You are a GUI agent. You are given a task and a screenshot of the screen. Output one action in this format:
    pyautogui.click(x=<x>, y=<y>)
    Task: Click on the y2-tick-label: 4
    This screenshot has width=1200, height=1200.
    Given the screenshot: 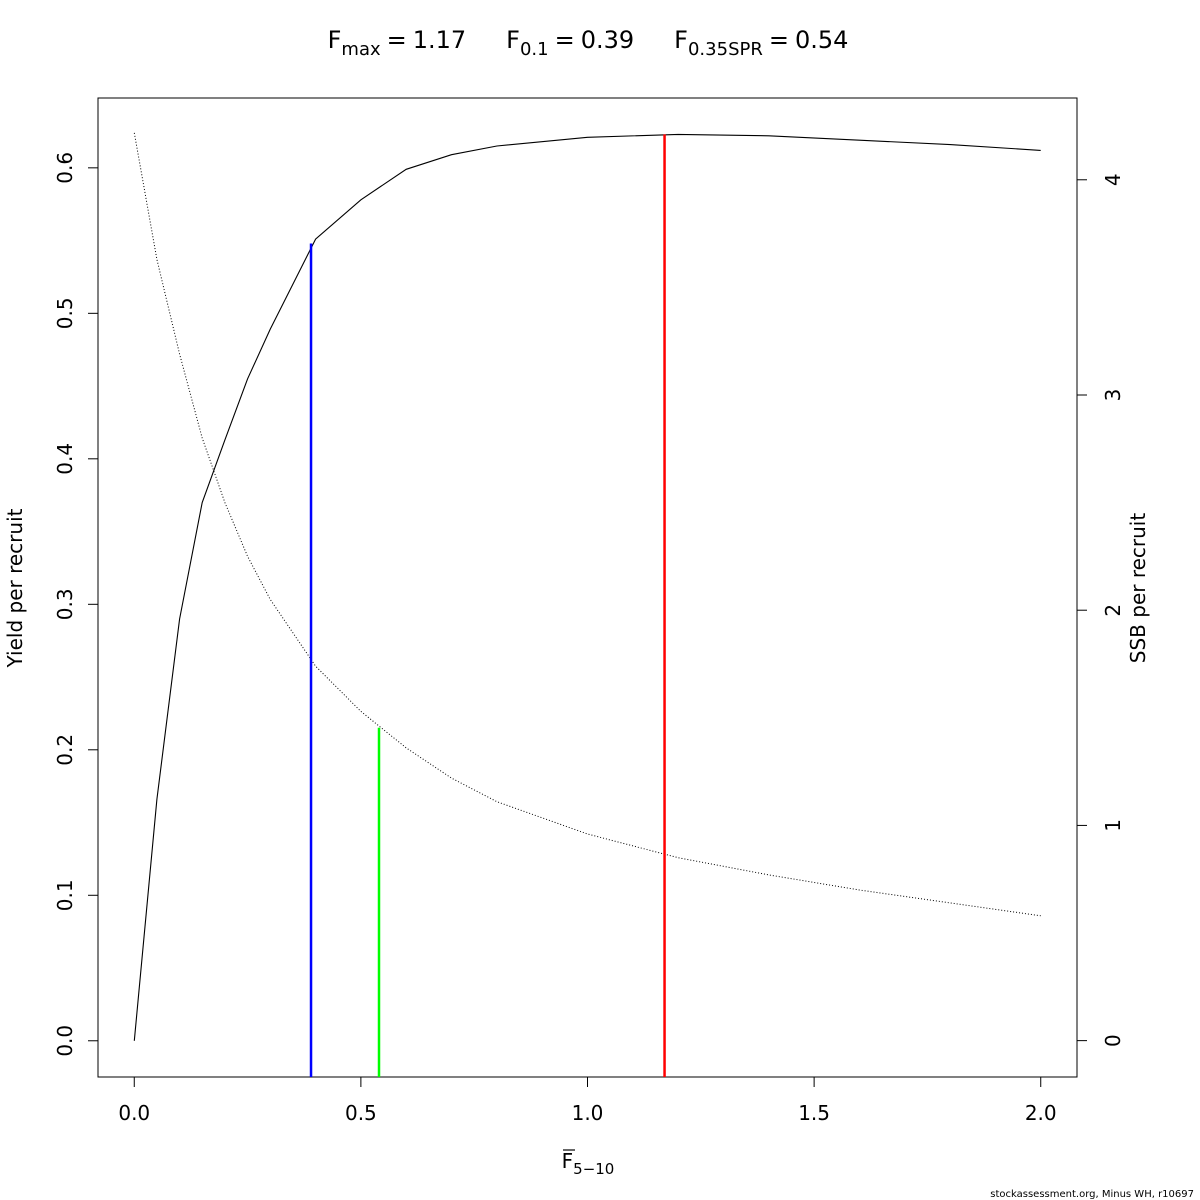 What is the action you would take?
    pyautogui.click(x=1113, y=179)
    